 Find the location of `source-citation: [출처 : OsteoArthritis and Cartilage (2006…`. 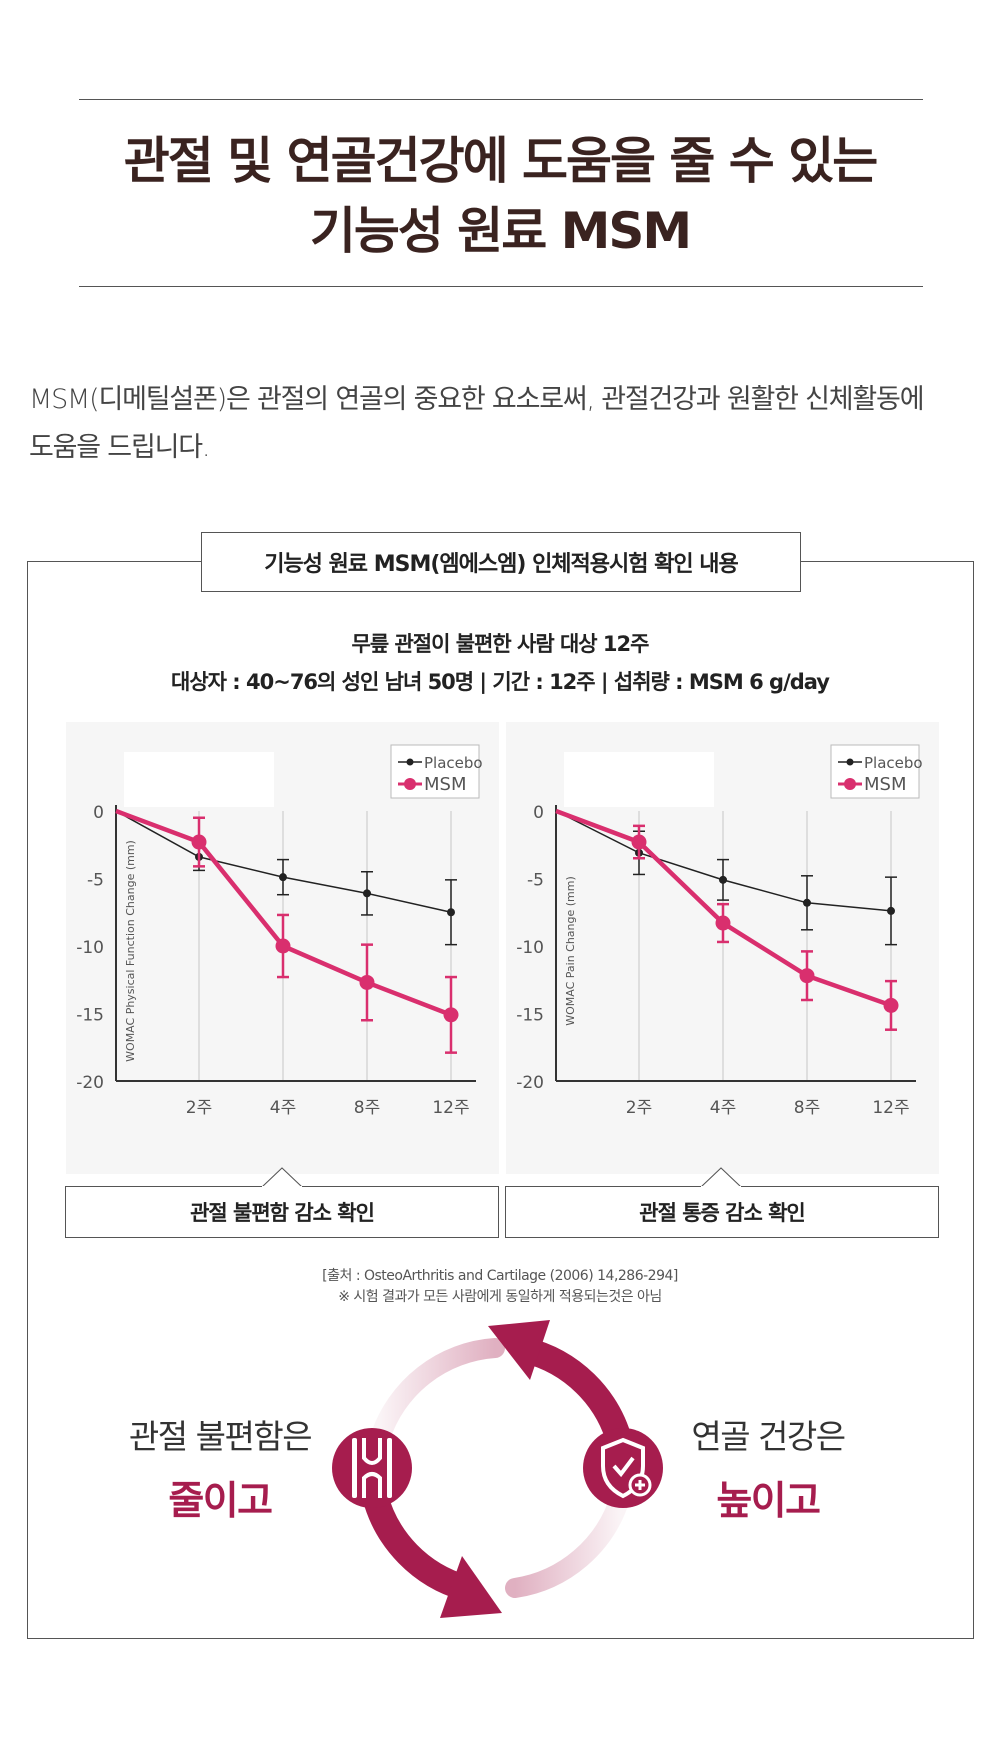

source-citation: [출처 : OsteoArthritis and Cartilage (2006… is located at coordinates (500, 1276).